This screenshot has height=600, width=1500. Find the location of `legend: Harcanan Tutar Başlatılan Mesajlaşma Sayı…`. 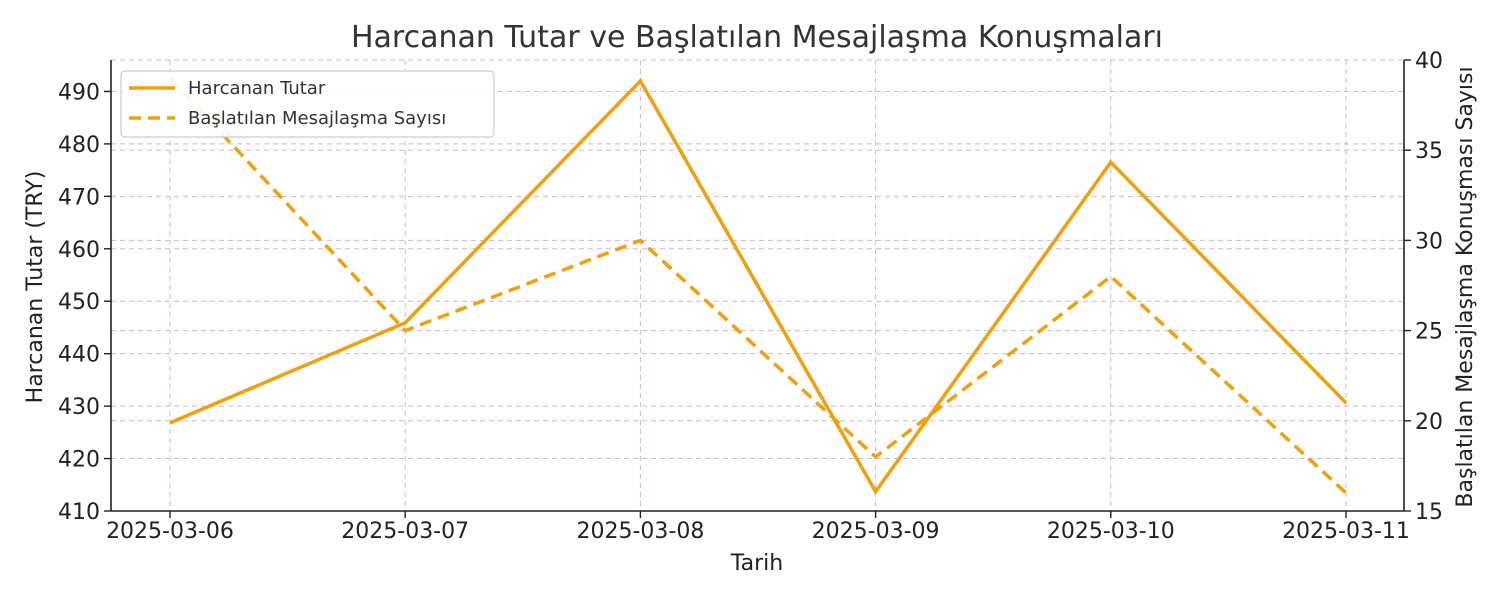

legend: Harcanan Tutar Başlatılan Mesajlaşma Sayı… is located at coordinates (307, 104).